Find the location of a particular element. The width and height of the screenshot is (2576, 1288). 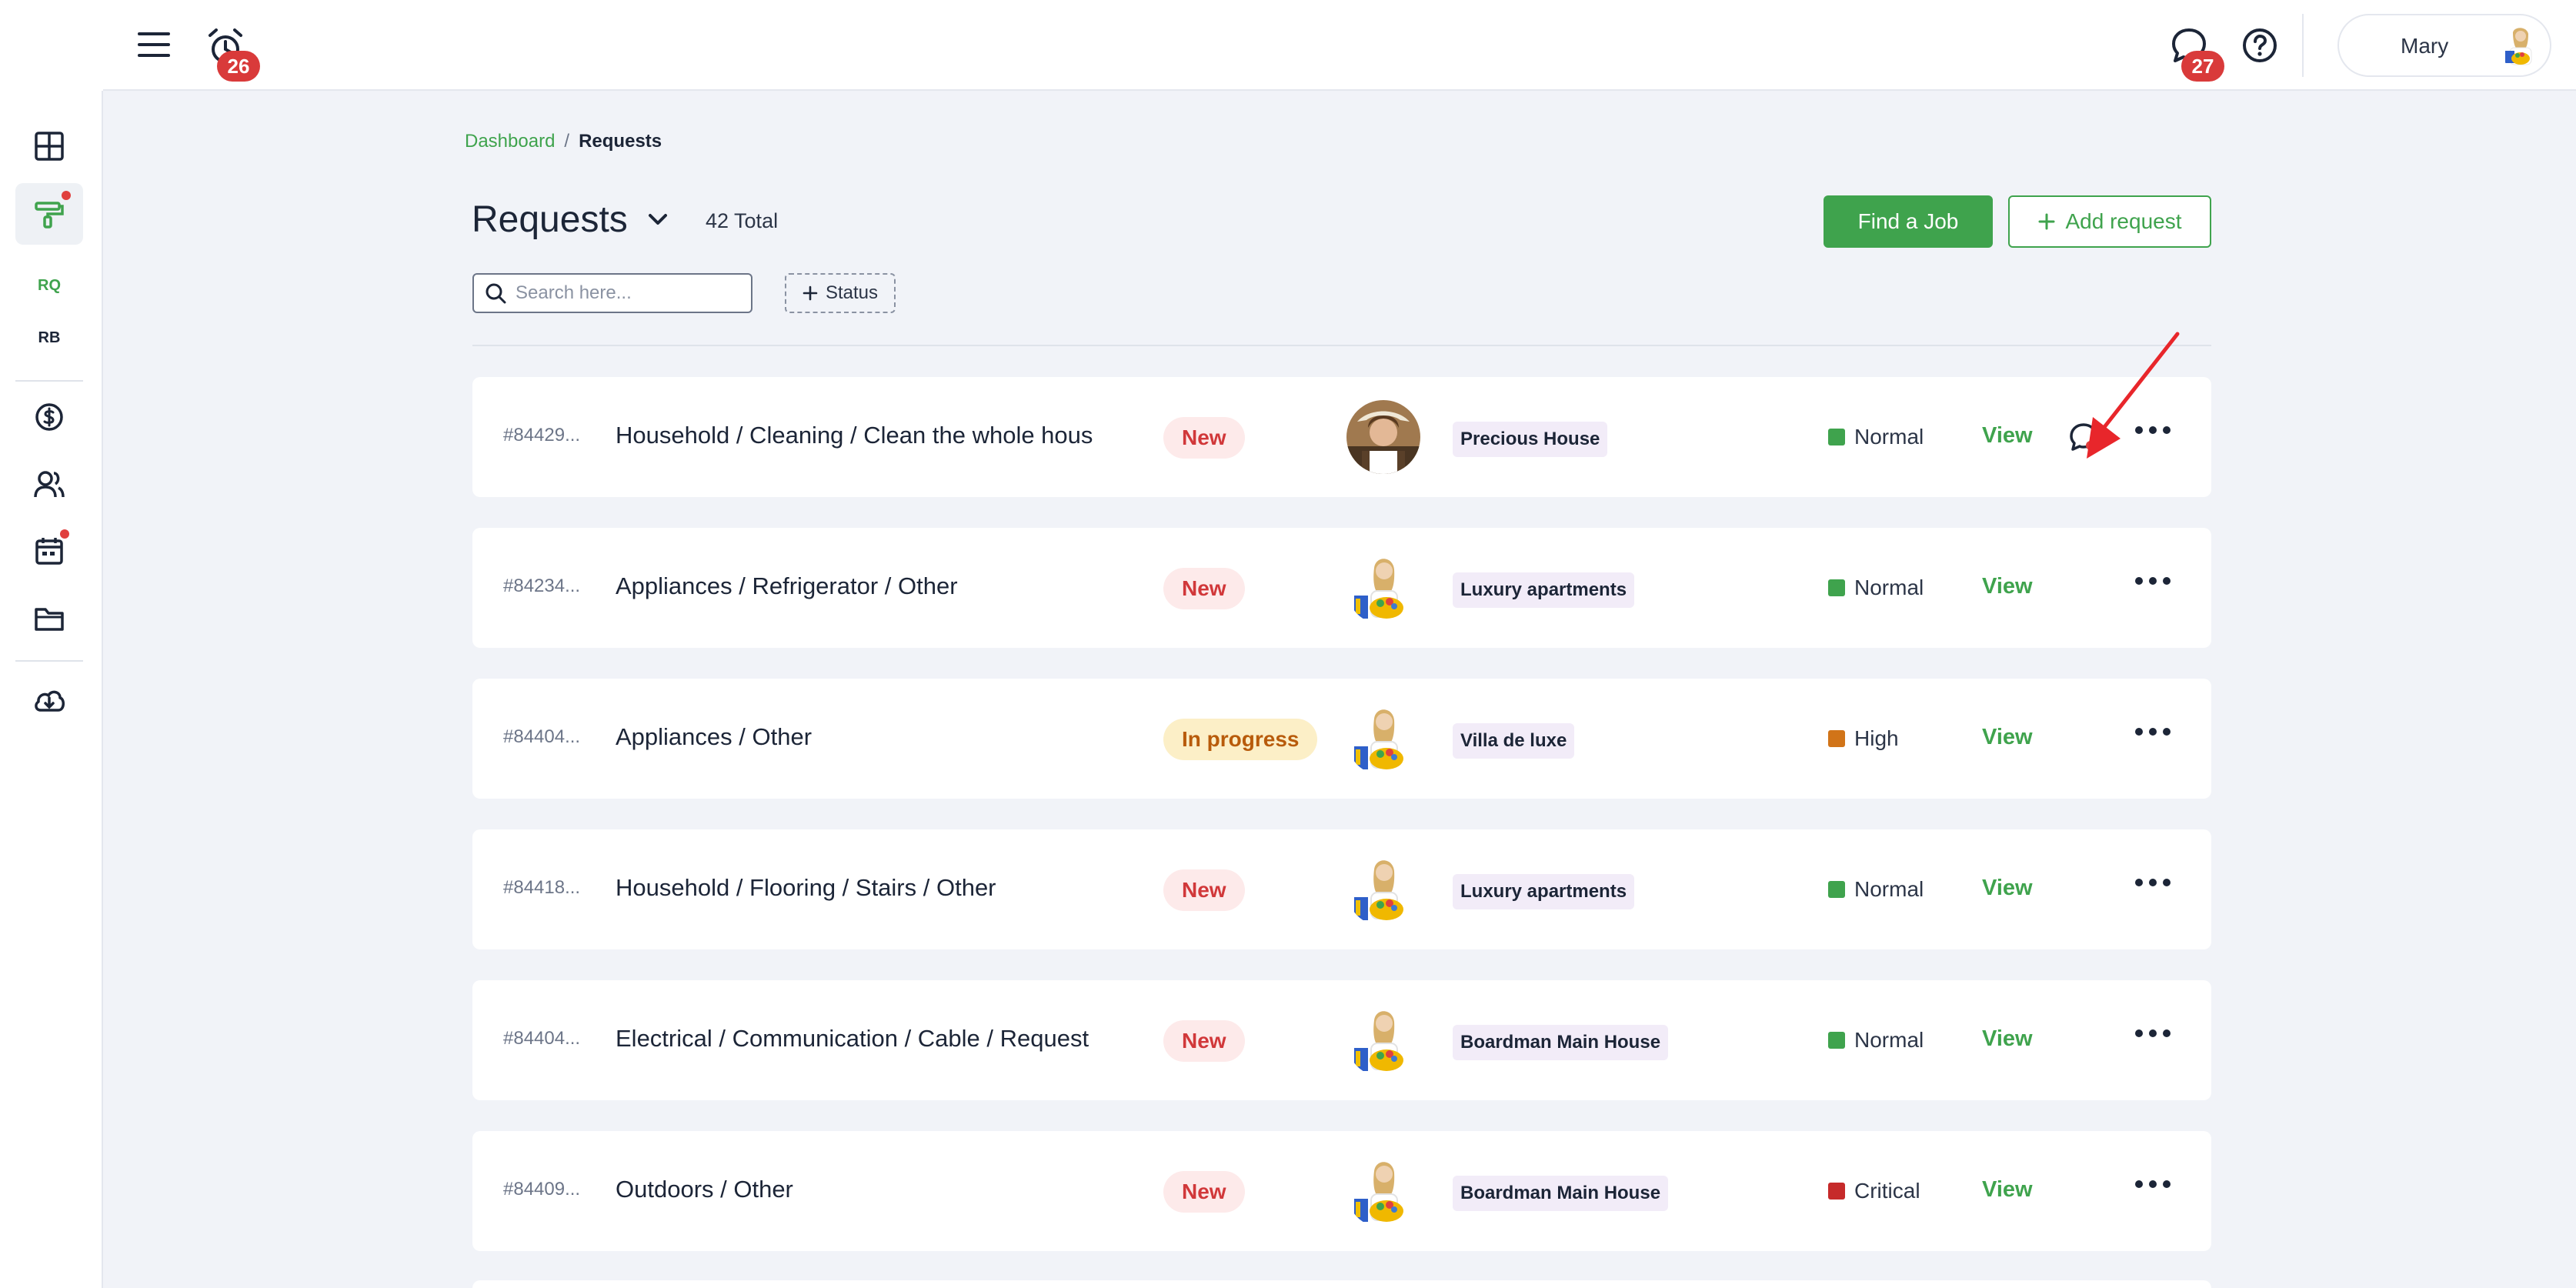

sidebar-item-calendar is located at coordinates (49, 551).